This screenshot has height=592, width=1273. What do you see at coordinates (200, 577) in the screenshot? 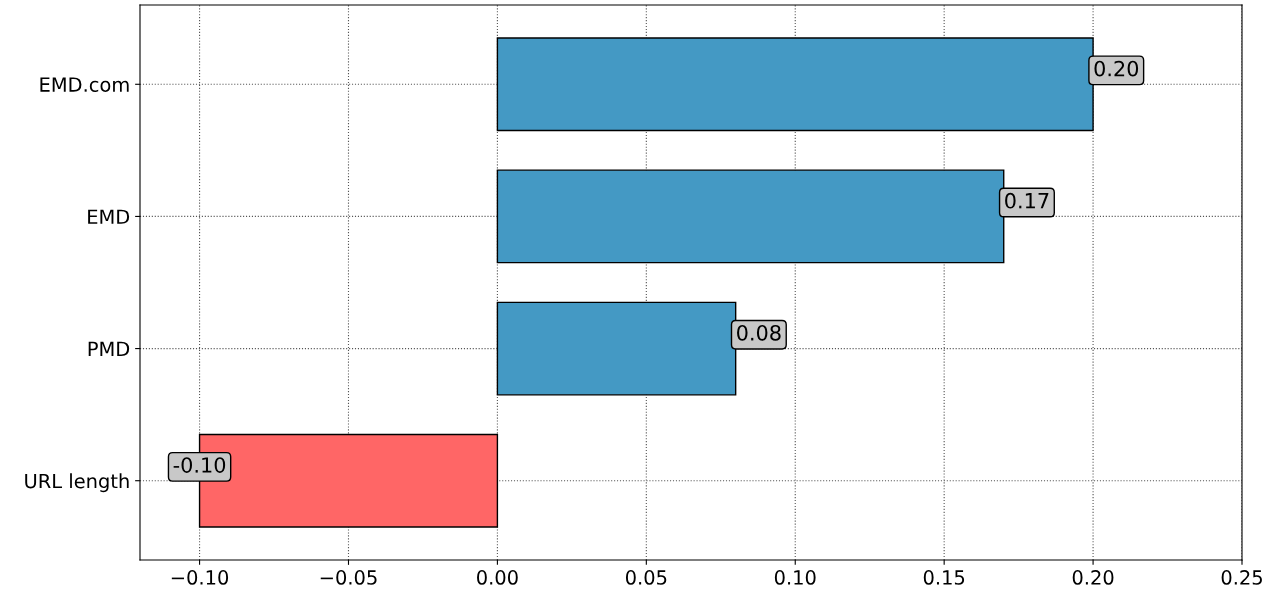
I see `x-tick-label: −0.10` at bounding box center [200, 577].